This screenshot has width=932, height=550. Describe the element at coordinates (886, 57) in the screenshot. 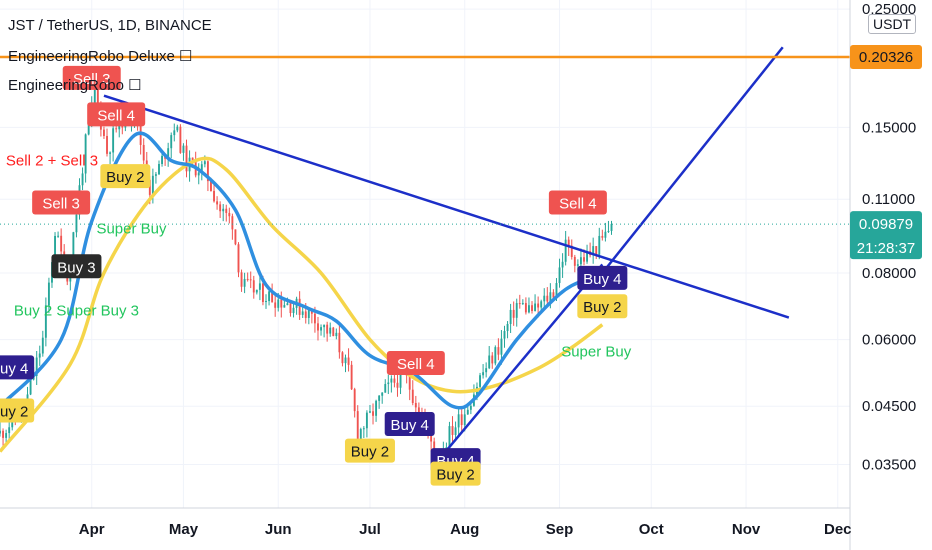

I see `resistance-price-label: 0.20326` at that location.